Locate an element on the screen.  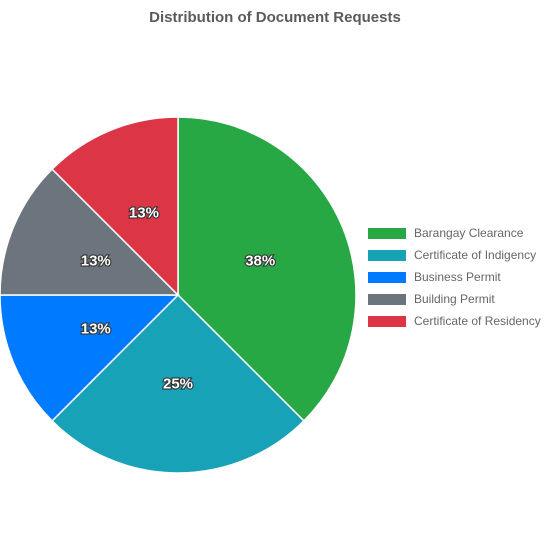
legend-item-certificate-of-residency: Certificate of Residency is located at coordinates (454, 321).